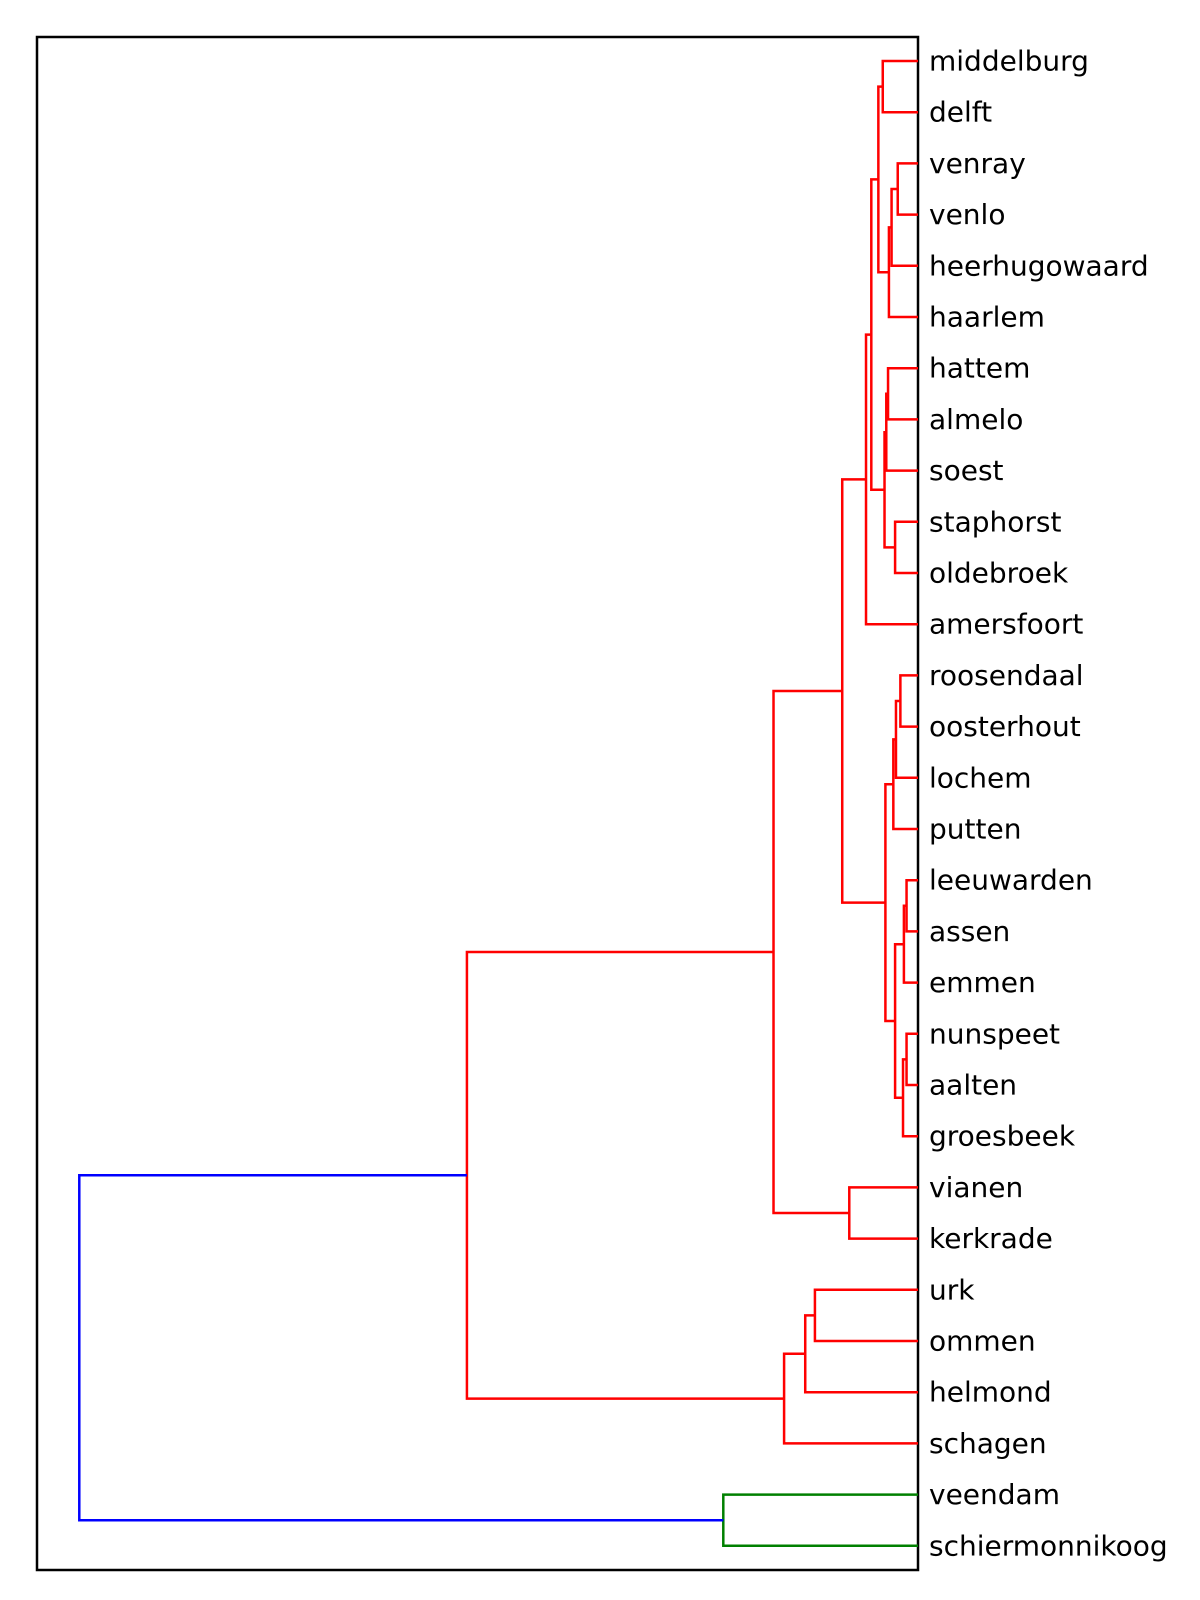 Image resolution: width=1200 pixels, height=1600 pixels. I want to click on leaf-label-assen: assen, so click(969, 931).